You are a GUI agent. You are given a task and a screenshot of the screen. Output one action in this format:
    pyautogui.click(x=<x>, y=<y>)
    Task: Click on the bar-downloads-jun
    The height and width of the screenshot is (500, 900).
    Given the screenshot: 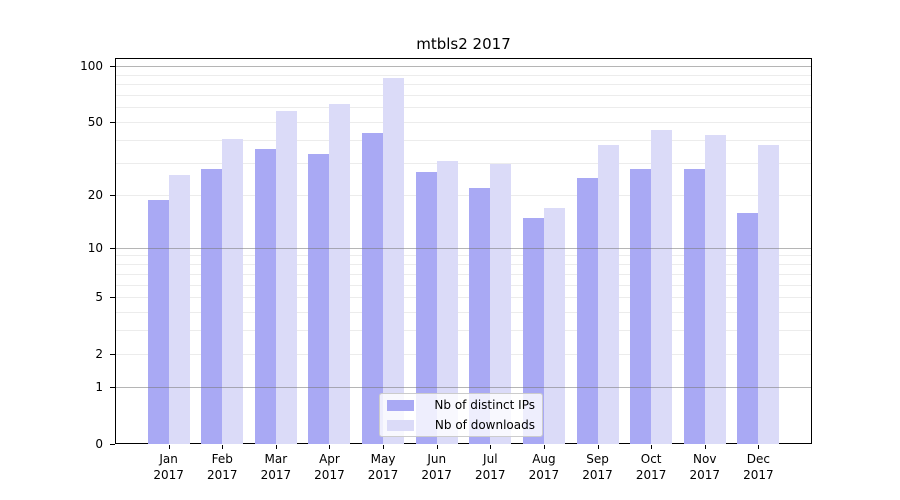 What is the action you would take?
    pyautogui.click(x=447, y=302)
    